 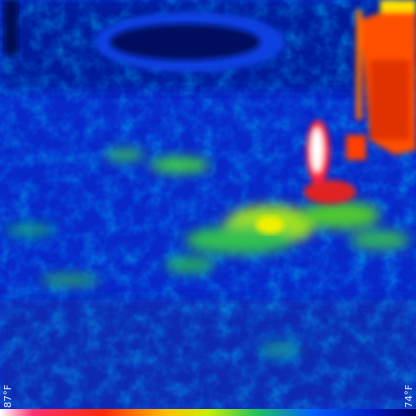 I want to click on color-scale, so click(x=208, y=412).